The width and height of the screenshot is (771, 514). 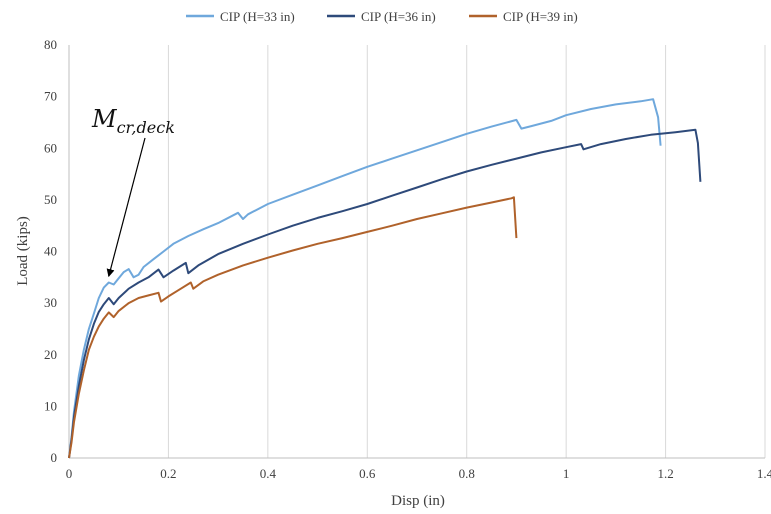 I want to click on x-tick-label: 0, so click(x=69, y=473).